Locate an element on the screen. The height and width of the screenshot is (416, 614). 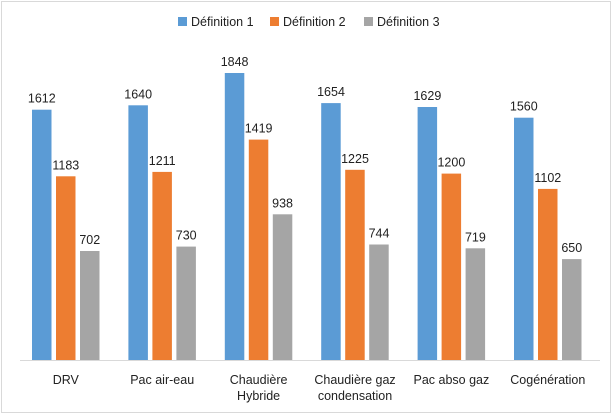
bar-s3-c5 is located at coordinates (475, 304).